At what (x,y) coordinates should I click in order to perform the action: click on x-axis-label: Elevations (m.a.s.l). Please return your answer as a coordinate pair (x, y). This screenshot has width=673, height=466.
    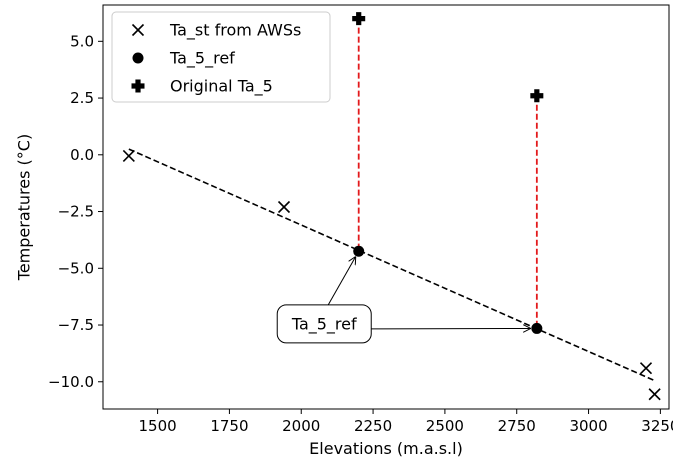
    Looking at the image, I should click on (386, 448).